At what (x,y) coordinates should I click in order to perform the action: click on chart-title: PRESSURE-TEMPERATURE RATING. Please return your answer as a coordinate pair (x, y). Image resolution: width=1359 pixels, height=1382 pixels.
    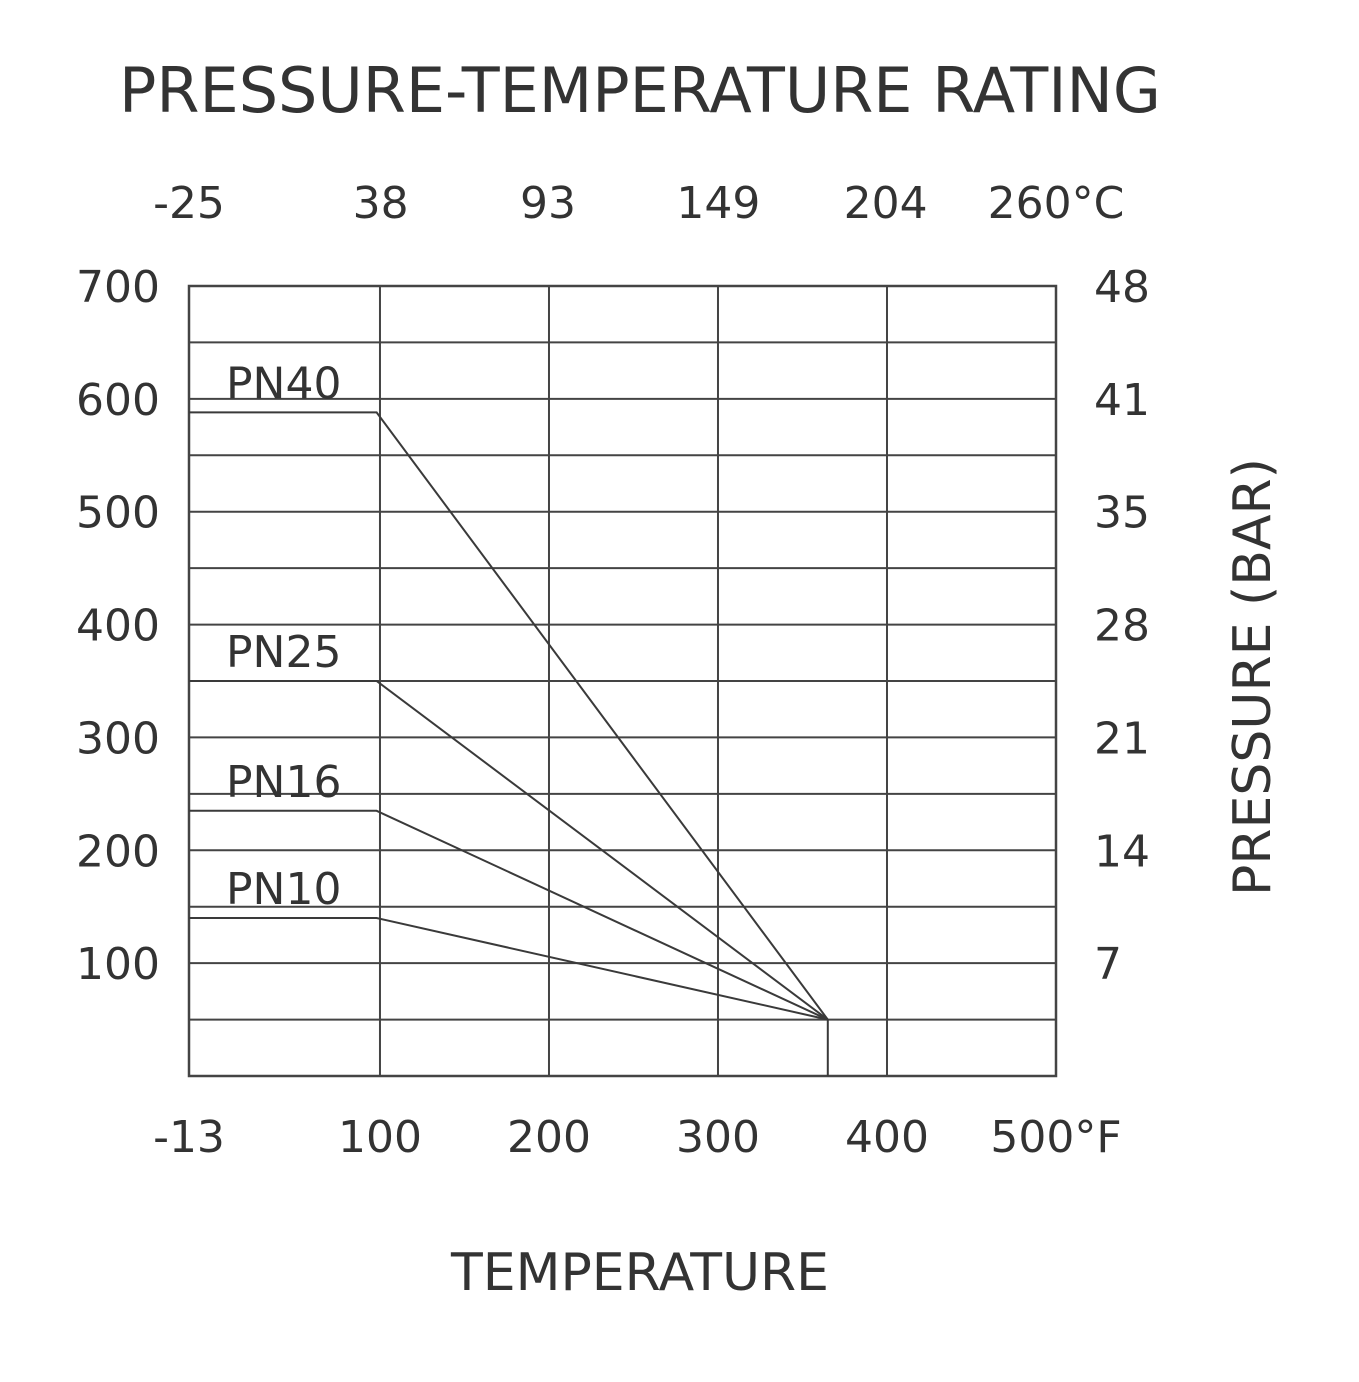
    Looking at the image, I should click on (640, 90).